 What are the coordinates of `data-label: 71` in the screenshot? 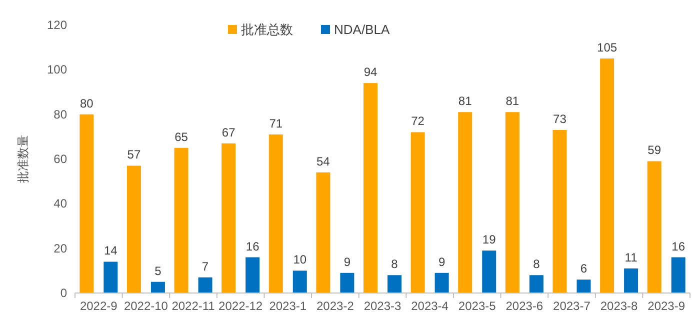 It's located at (276, 123).